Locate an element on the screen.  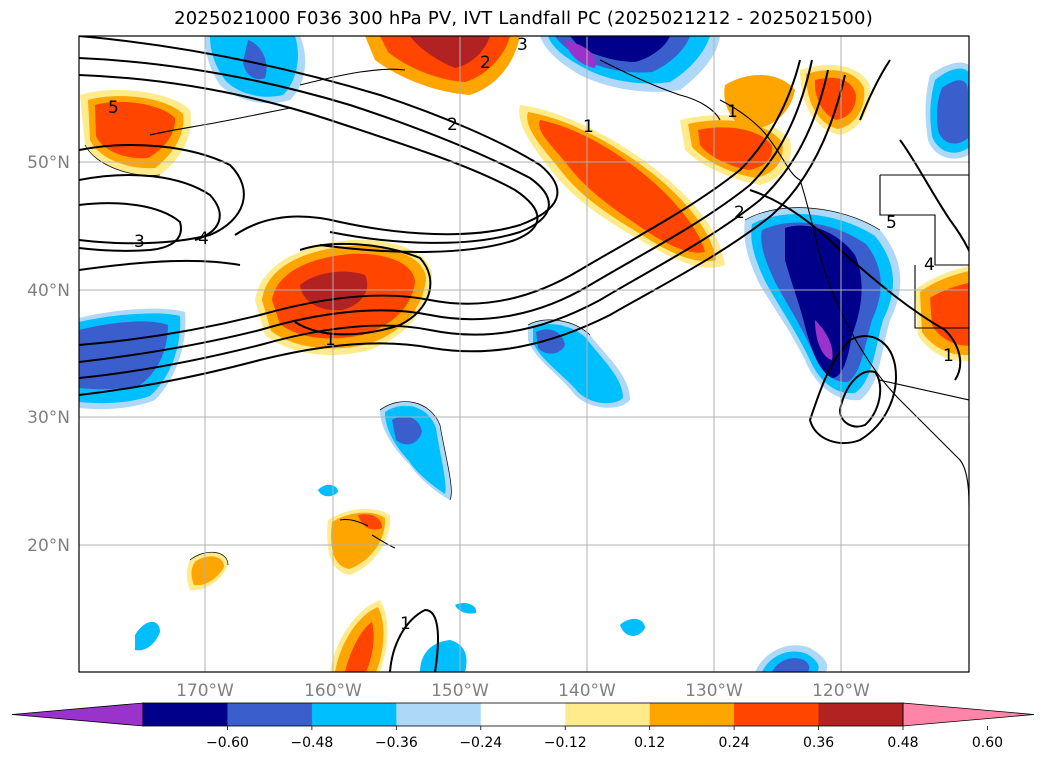
colorbar-tick-label: 0.60 is located at coordinates (987, 743).